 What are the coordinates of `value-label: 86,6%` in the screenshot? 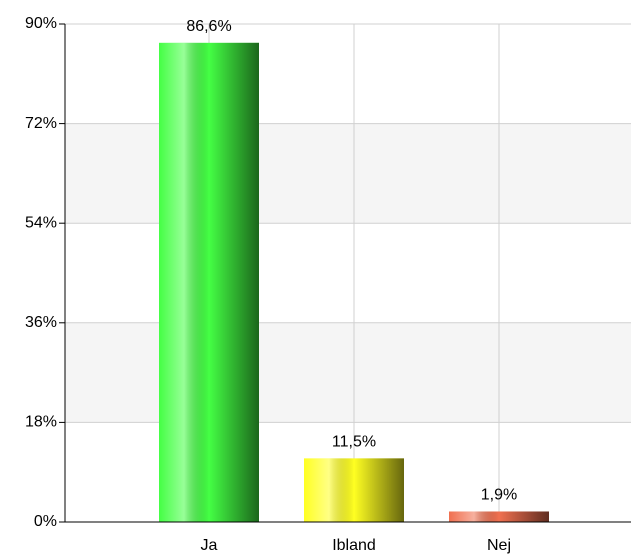 It's located at (208, 26).